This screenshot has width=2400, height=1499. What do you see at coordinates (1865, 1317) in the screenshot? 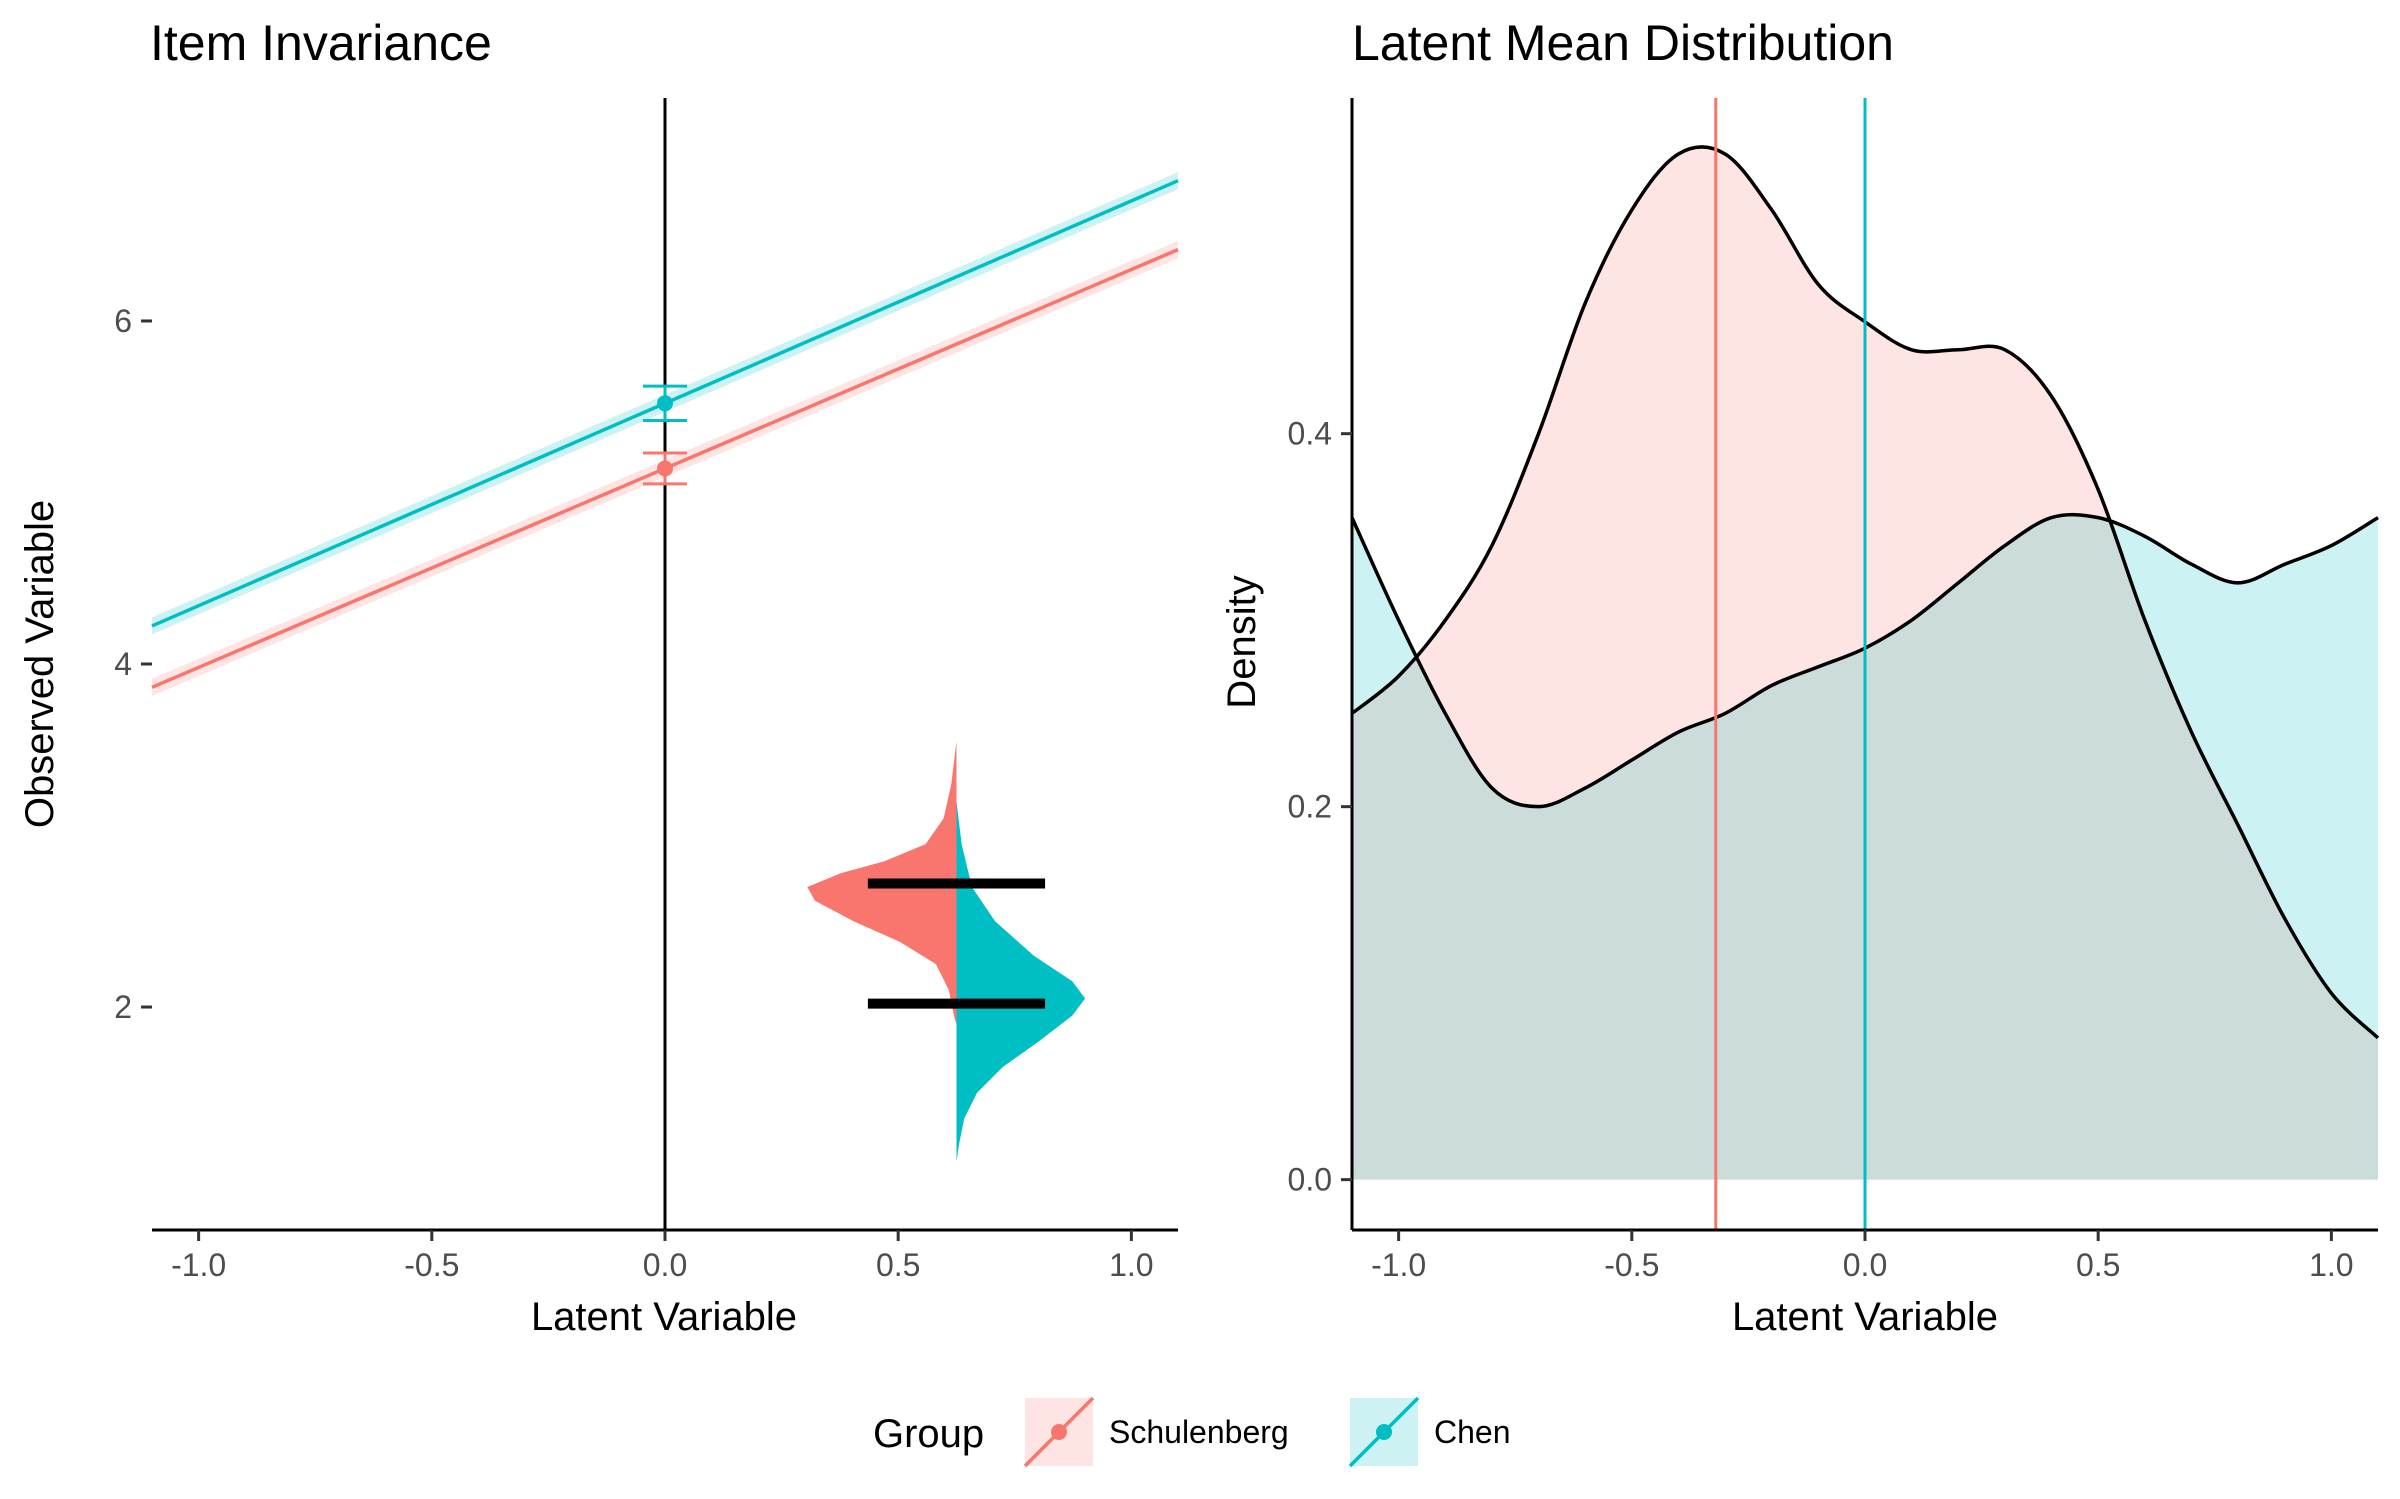
I see `latent-mean-xlabel: Latent Variable` at bounding box center [1865, 1317].